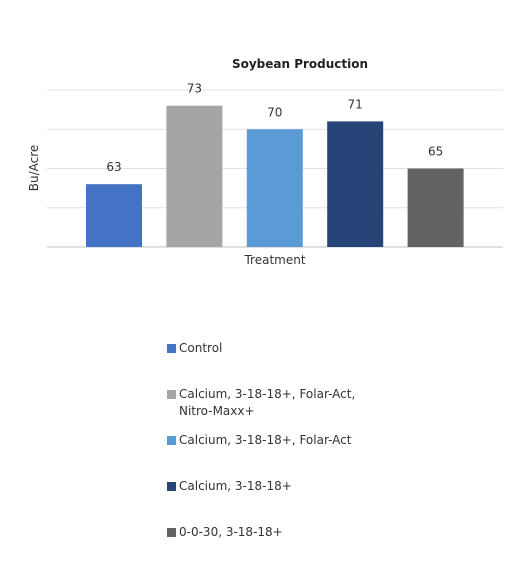 Image resolution: width=525 pixels, height=577 pixels. Describe the element at coordinates (34, 168) in the screenshot. I see `y-axis-title: Bu/Acre` at that location.